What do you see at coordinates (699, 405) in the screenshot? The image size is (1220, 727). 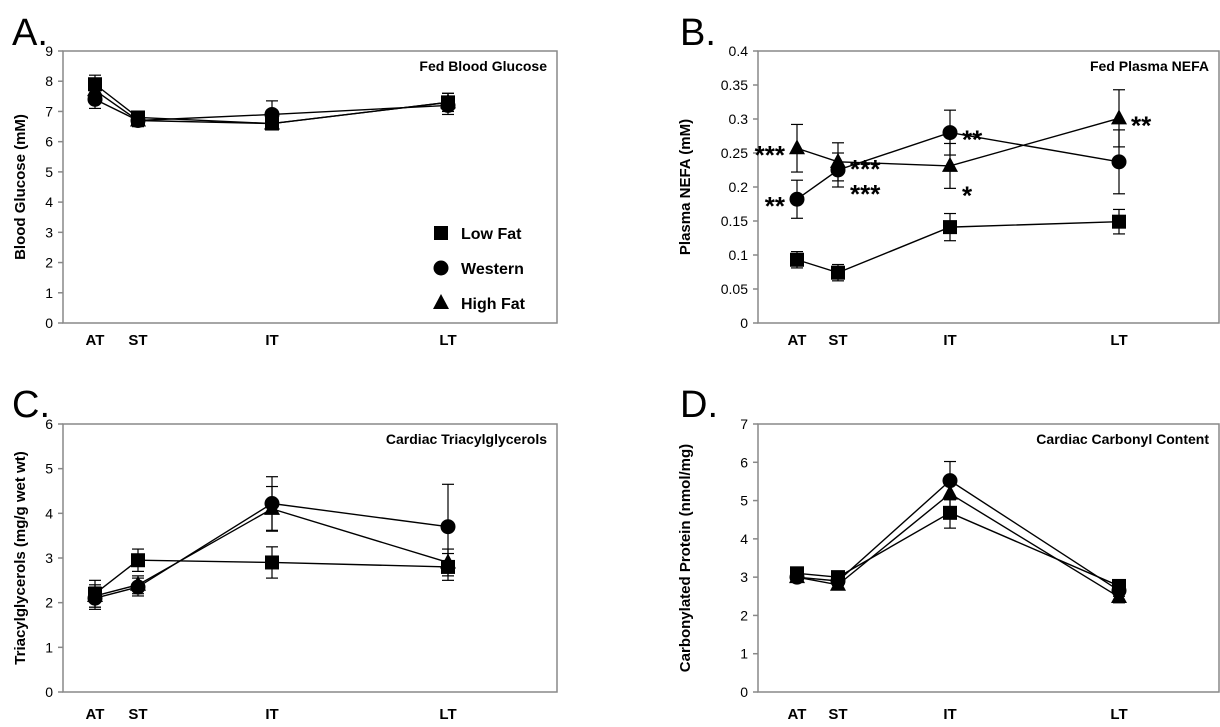 I see `panel-label: D.` at bounding box center [699, 405].